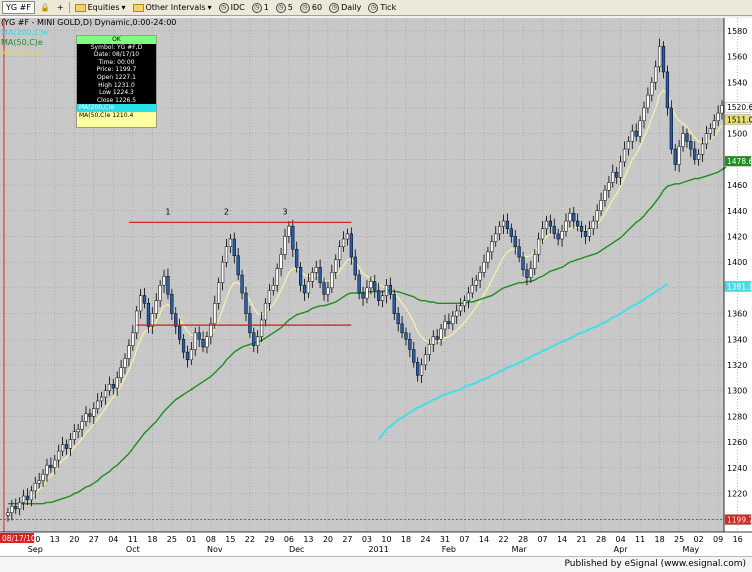  Describe the element at coordinates (250, 539) in the screenshot. I see `x-tick-label: 22` at that location.